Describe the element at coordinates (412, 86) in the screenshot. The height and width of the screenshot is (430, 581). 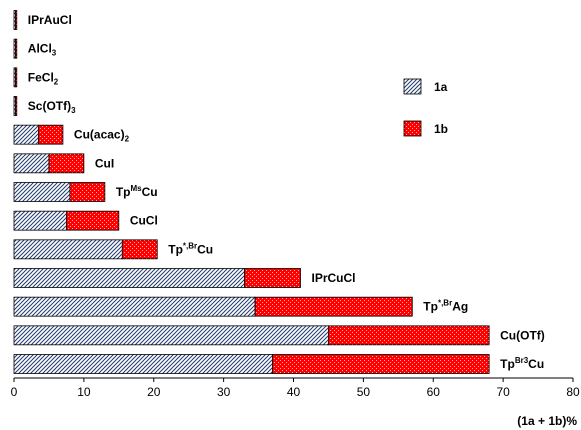
I see `legend-swatch-1a` at that location.